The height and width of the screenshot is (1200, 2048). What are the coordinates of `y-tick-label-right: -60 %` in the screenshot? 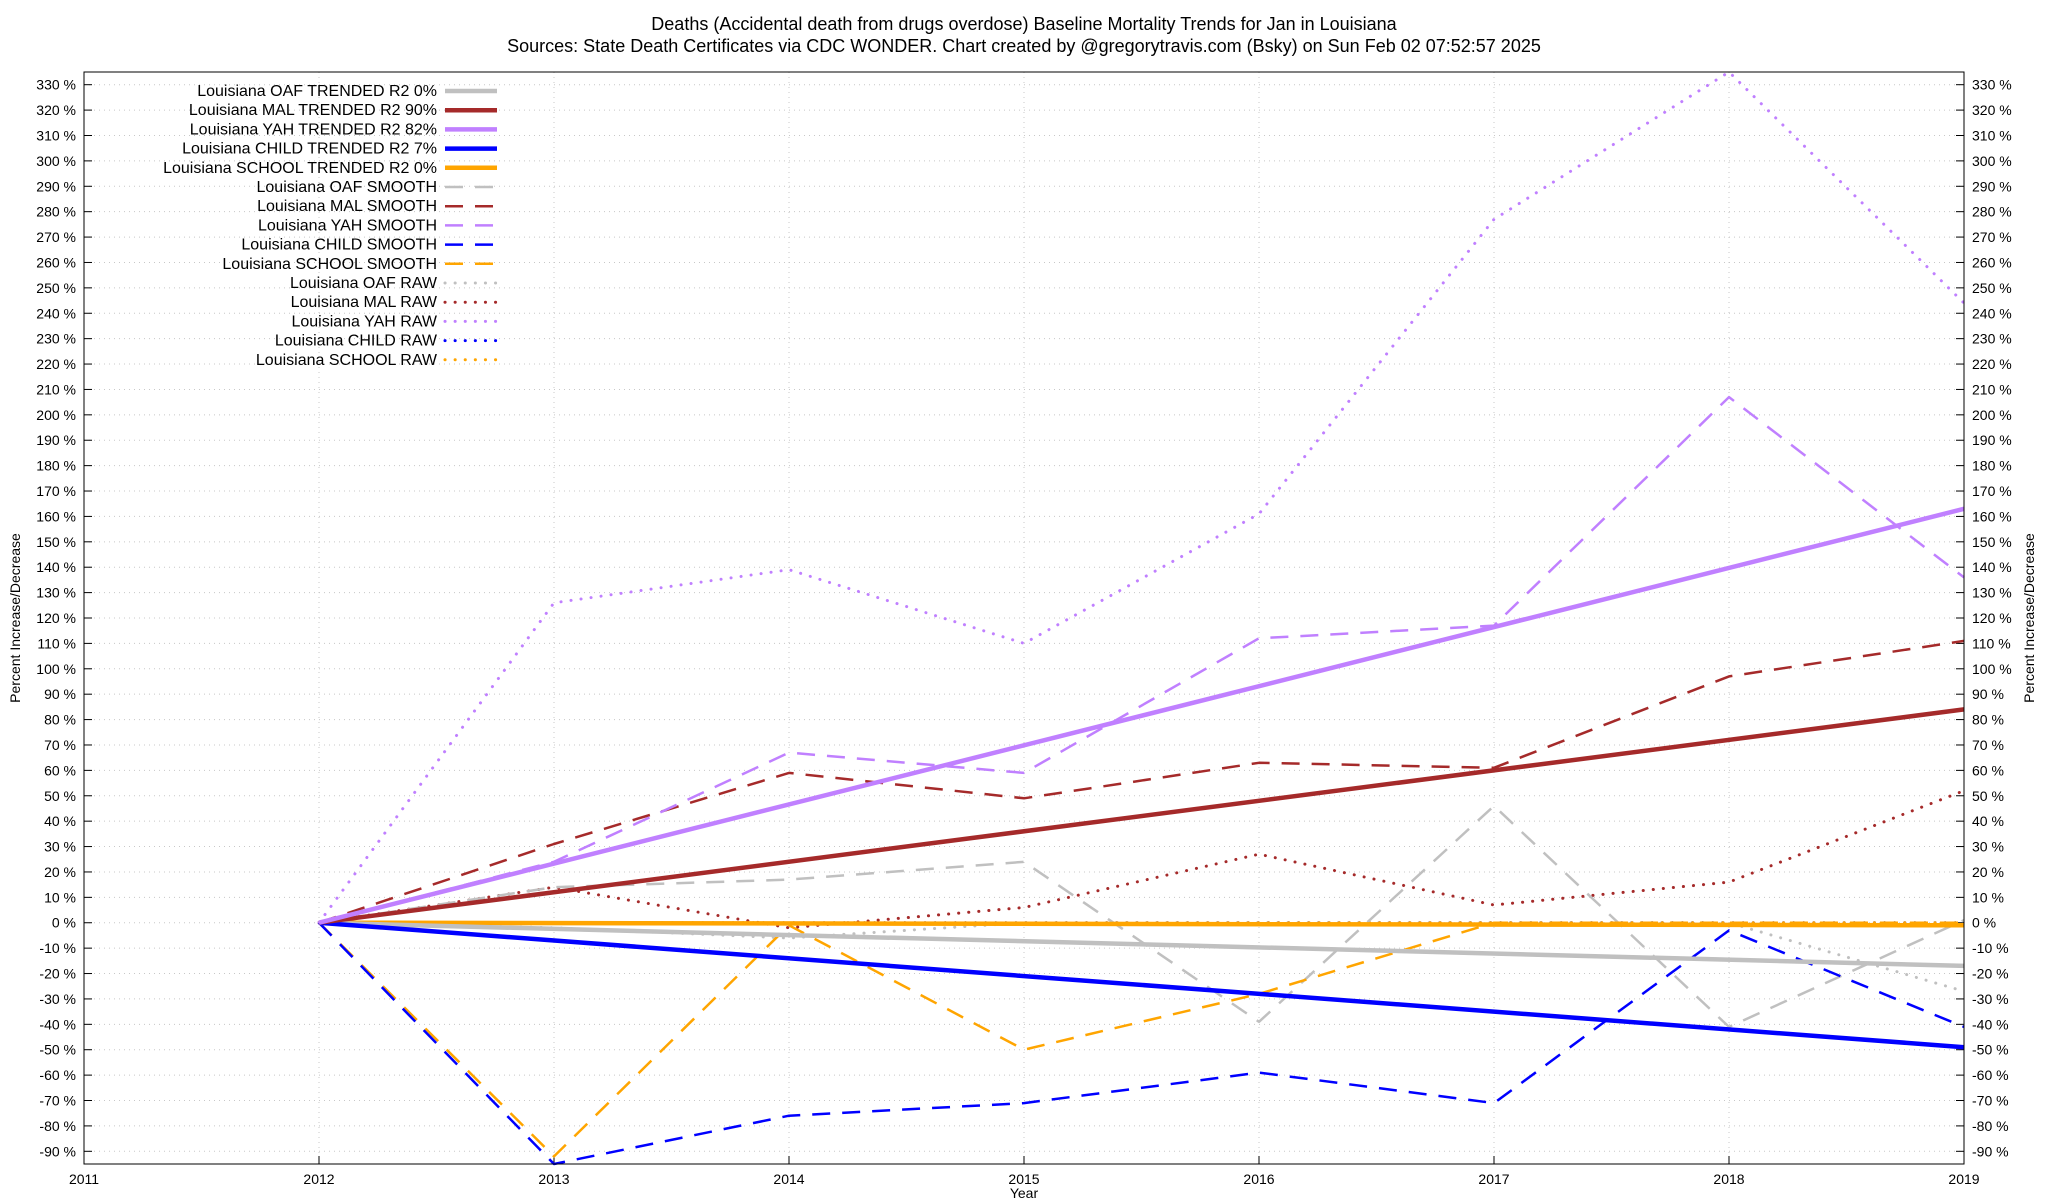 It's located at (1990, 1075).